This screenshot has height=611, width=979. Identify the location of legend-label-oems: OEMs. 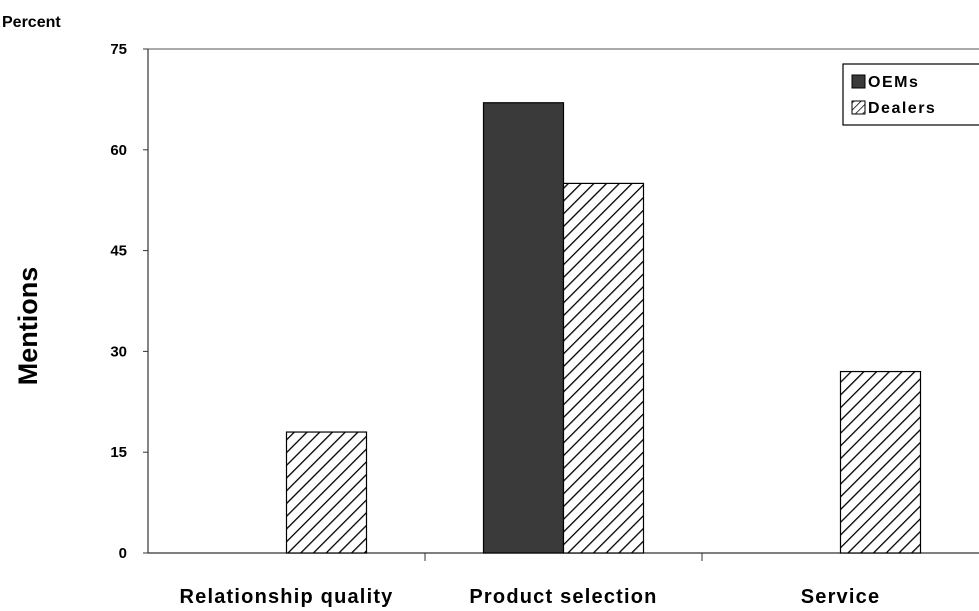
(893, 82).